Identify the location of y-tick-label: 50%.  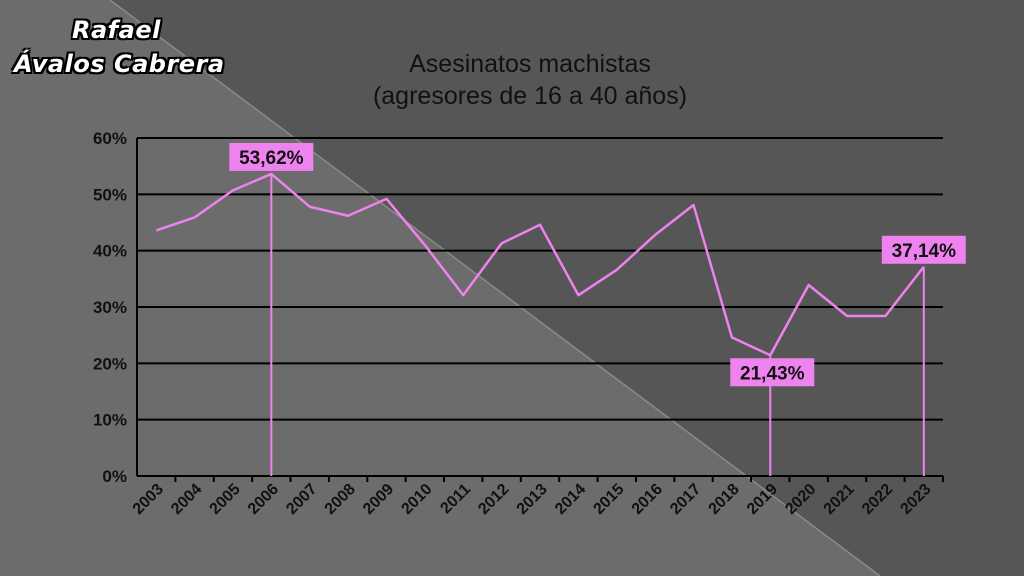
(110, 194).